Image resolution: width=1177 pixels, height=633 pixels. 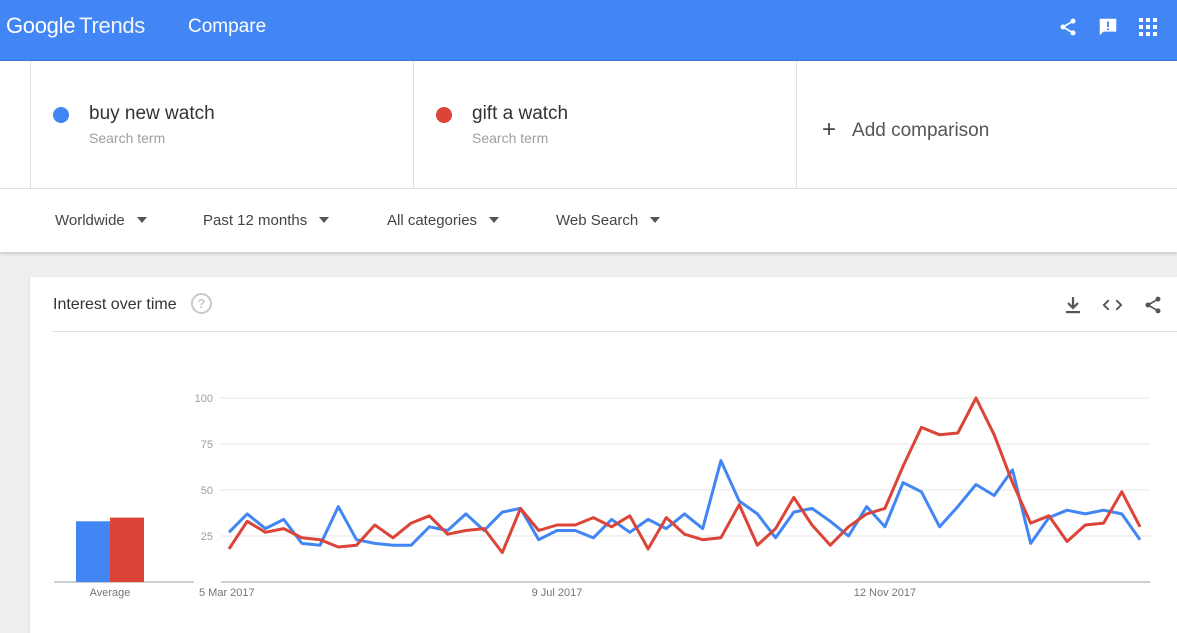 I want to click on term-card-1: buy new watch Search term, so click(x=222, y=124).